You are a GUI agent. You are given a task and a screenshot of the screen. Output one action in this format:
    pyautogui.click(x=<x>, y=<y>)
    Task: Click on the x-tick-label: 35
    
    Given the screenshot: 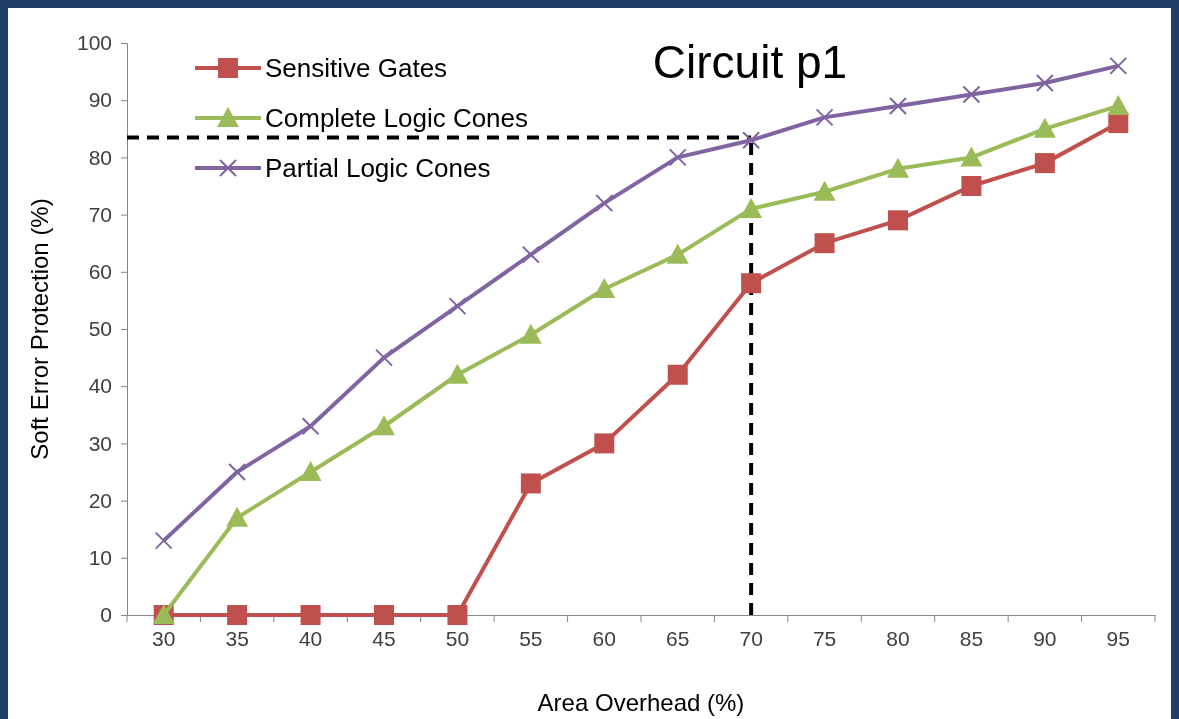 What is the action you would take?
    pyautogui.click(x=237, y=638)
    